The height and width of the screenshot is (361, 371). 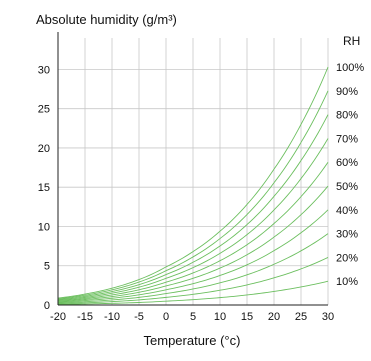 I want to click on y-tick-label: 5, so click(x=47, y=267).